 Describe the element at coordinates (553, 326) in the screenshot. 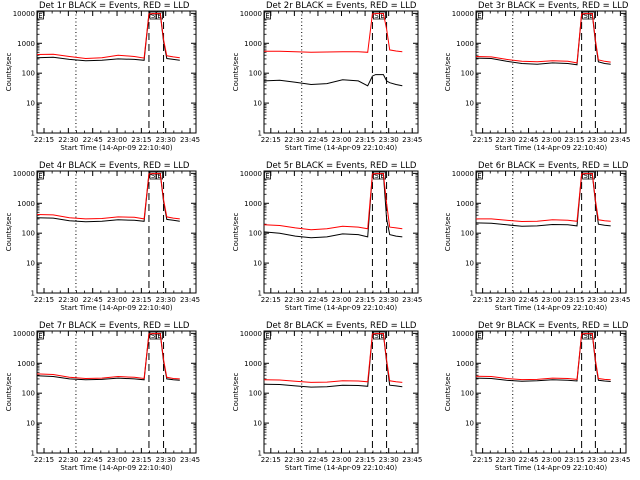

I see `chart-title: Det 9r BLACK = Events, RED = LLD` at that location.